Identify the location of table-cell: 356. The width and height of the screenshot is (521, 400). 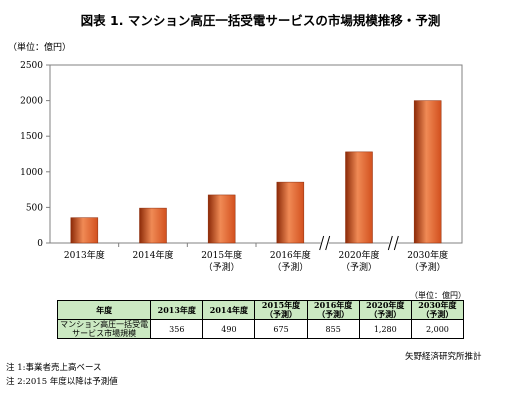
(177, 329).